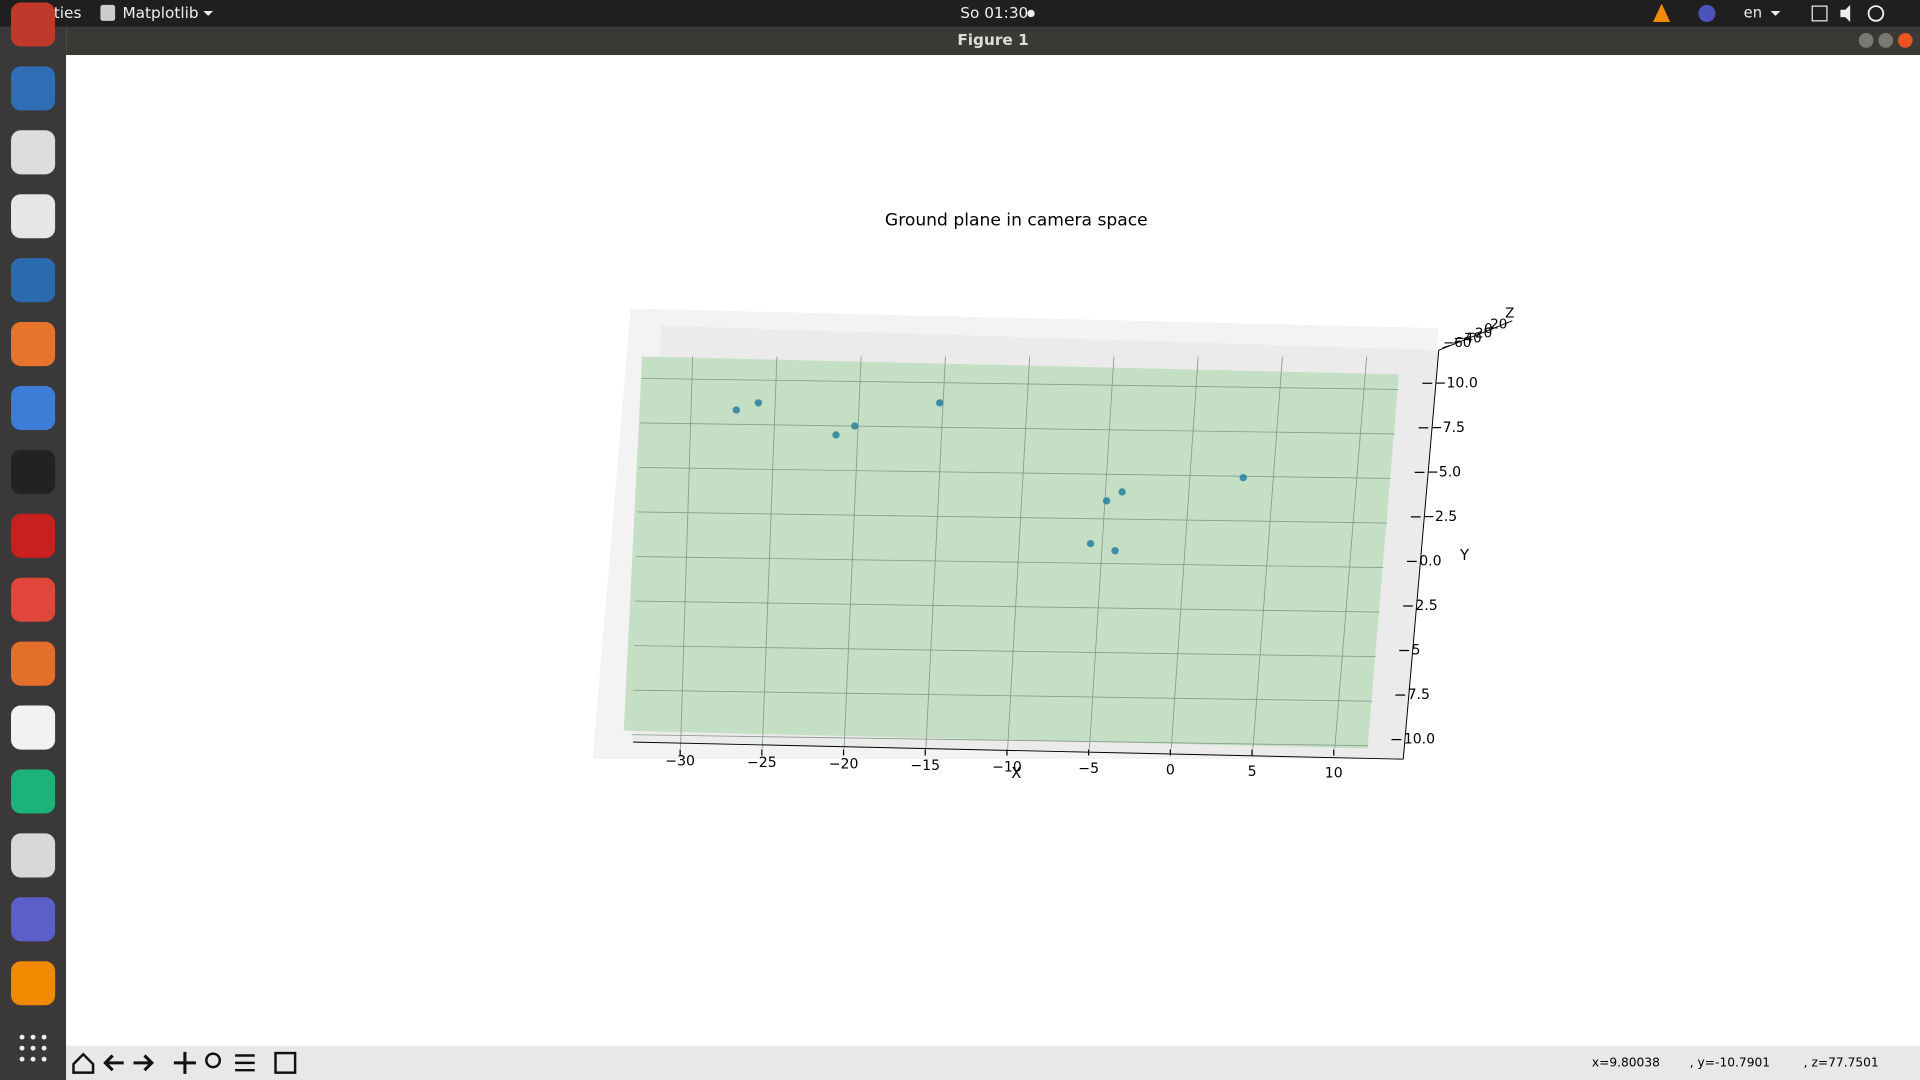  Describe the element at coordinates (144, 1063) in the screenshot. I see `forward-button` at that location.